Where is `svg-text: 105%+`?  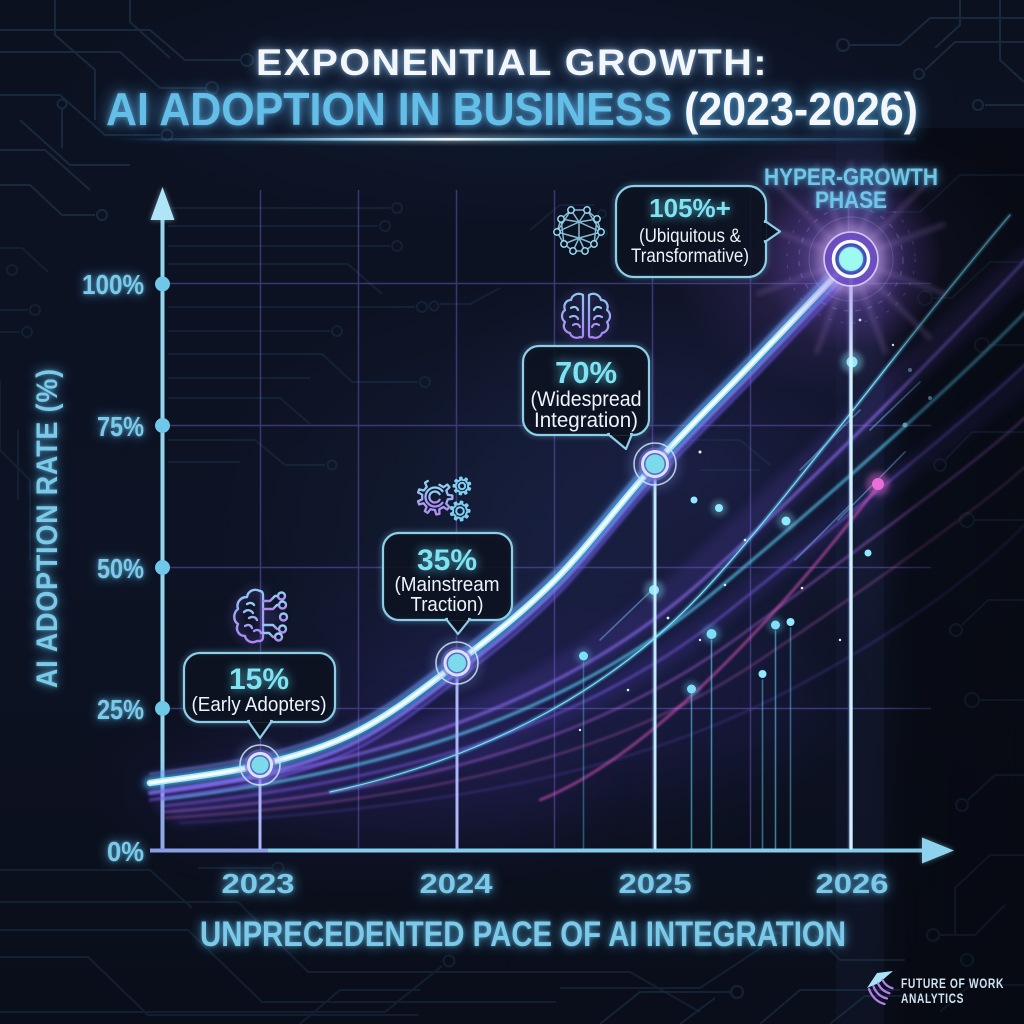
svg-text: 105%+ is located at coordinates (690, 208).